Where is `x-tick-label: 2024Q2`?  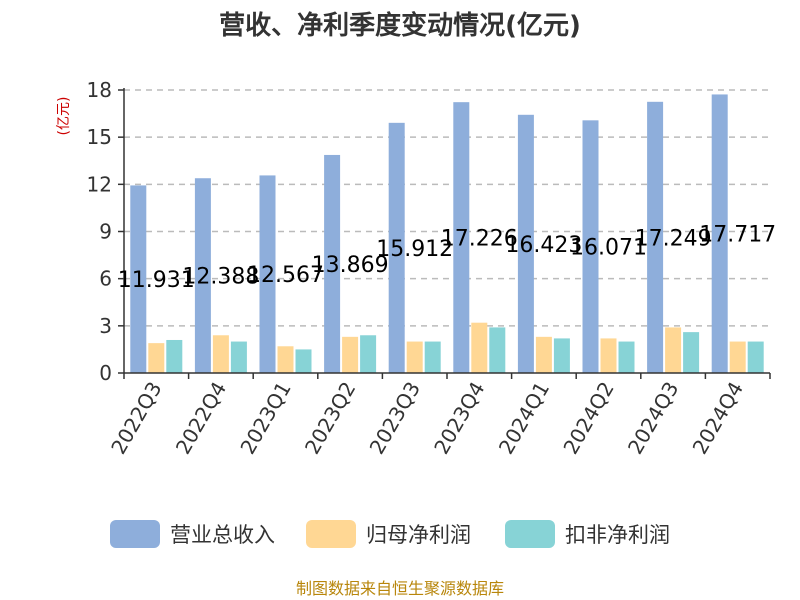
x-tick-label: 2024Q2 is located at coordinates (588, 418).